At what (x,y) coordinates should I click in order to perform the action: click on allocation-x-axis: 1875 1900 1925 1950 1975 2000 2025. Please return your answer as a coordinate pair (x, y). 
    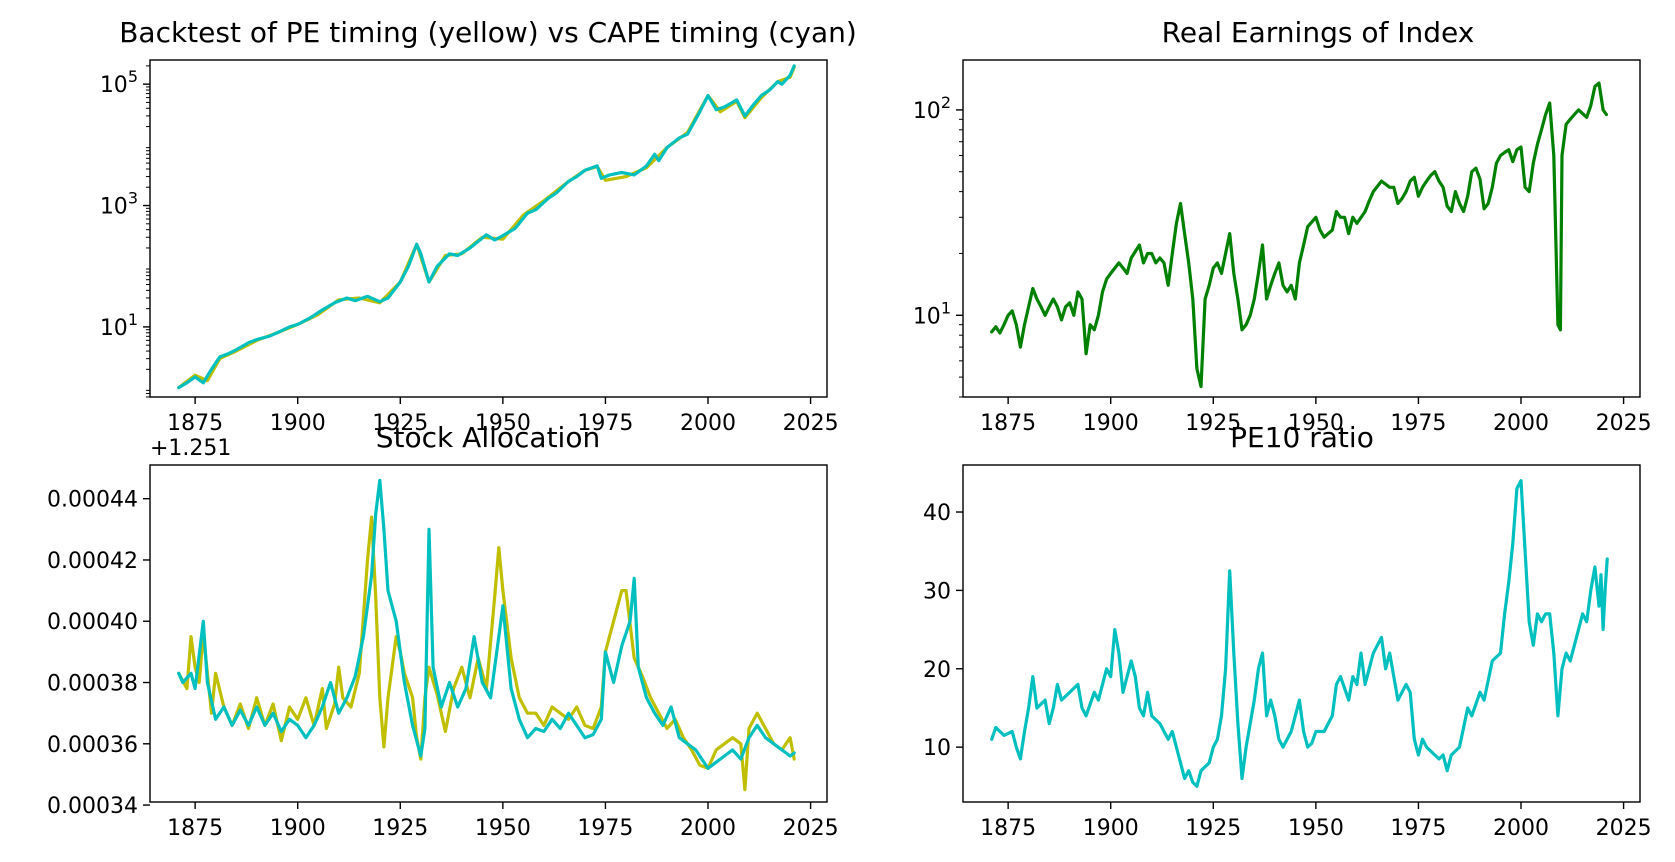
    Looking at the image, I should click on (503, 821).